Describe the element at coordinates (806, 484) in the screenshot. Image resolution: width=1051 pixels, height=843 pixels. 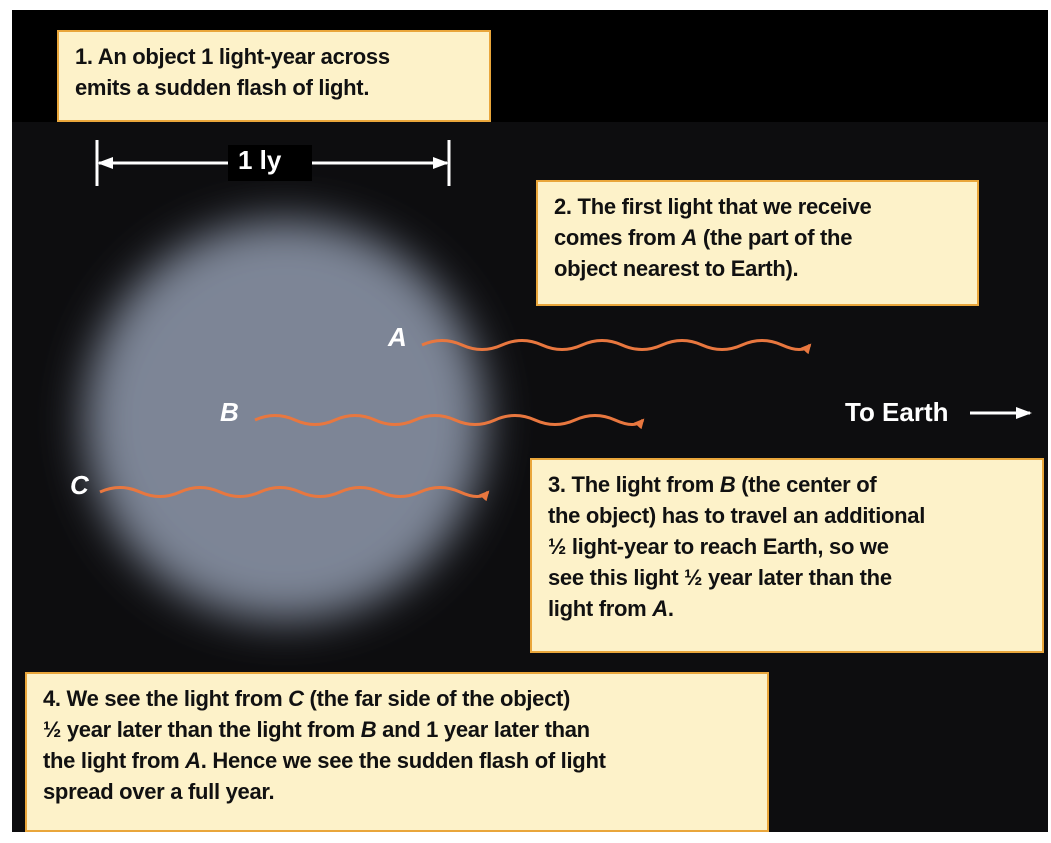
I see `text: (the center of` at that location.